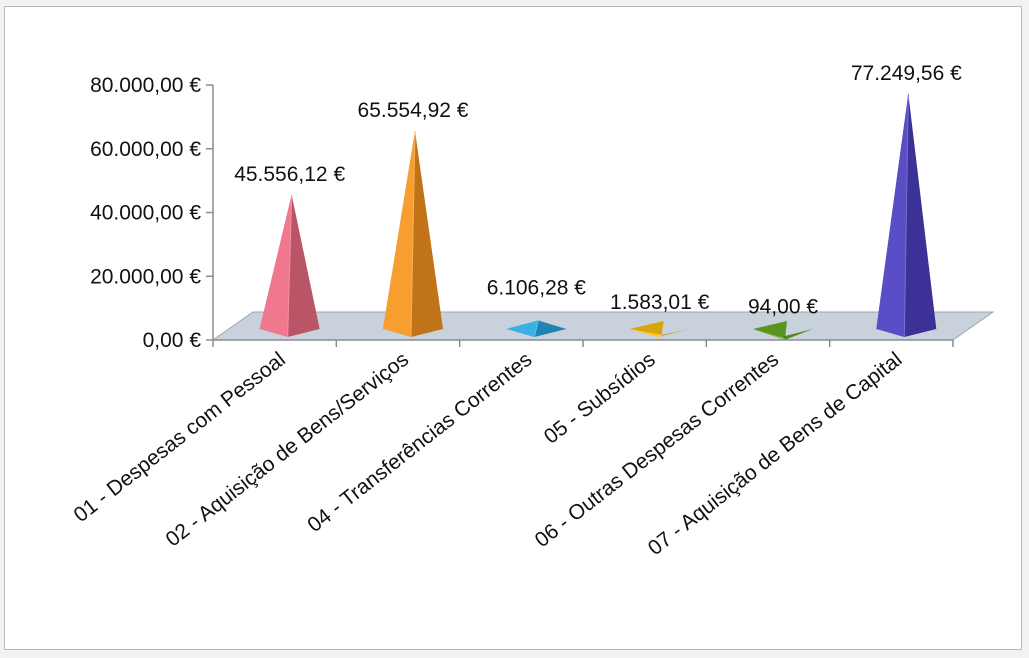 The height and width of the screenshot is (658, 1029). Describe the element at coordinates (419, 442) in the screenshot. I see `category-label: 04 - Transferências Correntes` at that location.